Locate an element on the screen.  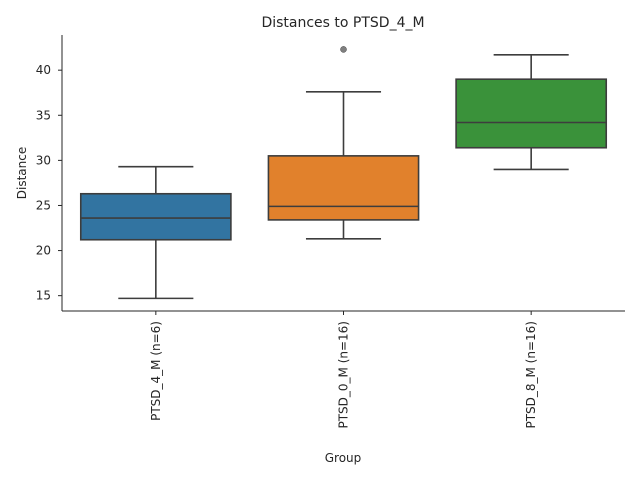
y-tick-label: 25 is located at coordinates (43, 205).